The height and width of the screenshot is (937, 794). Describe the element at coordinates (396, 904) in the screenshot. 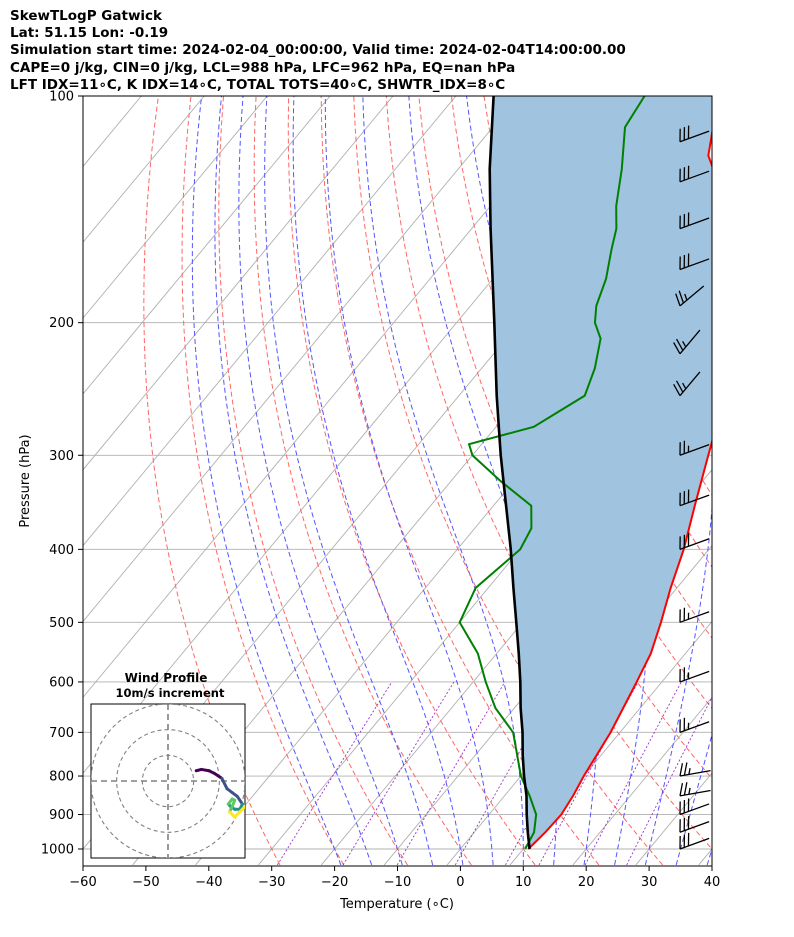

I see `x-axis-label: Temperature (∘C)` at that location.